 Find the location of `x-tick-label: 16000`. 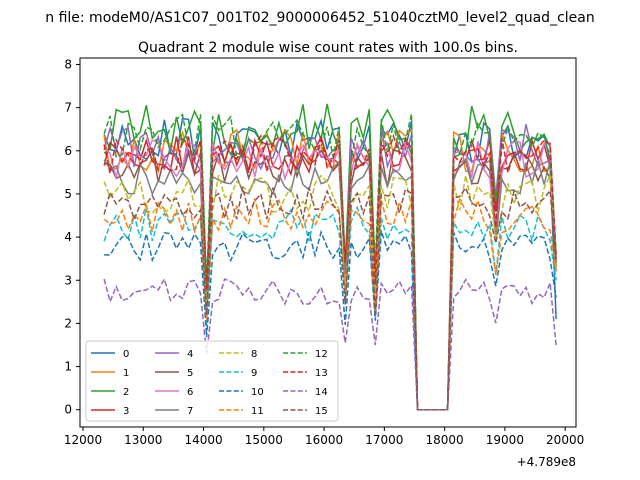

x-tick-label: 16000 is located at coordinates (324, 440).